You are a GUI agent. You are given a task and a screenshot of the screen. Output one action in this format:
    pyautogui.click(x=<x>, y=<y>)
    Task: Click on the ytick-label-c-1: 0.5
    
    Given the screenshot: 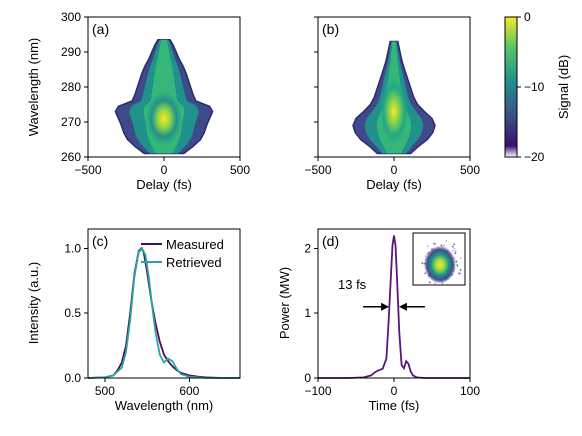 What is the action you would take?
    pyautogui.click(x=72, y=313)
    